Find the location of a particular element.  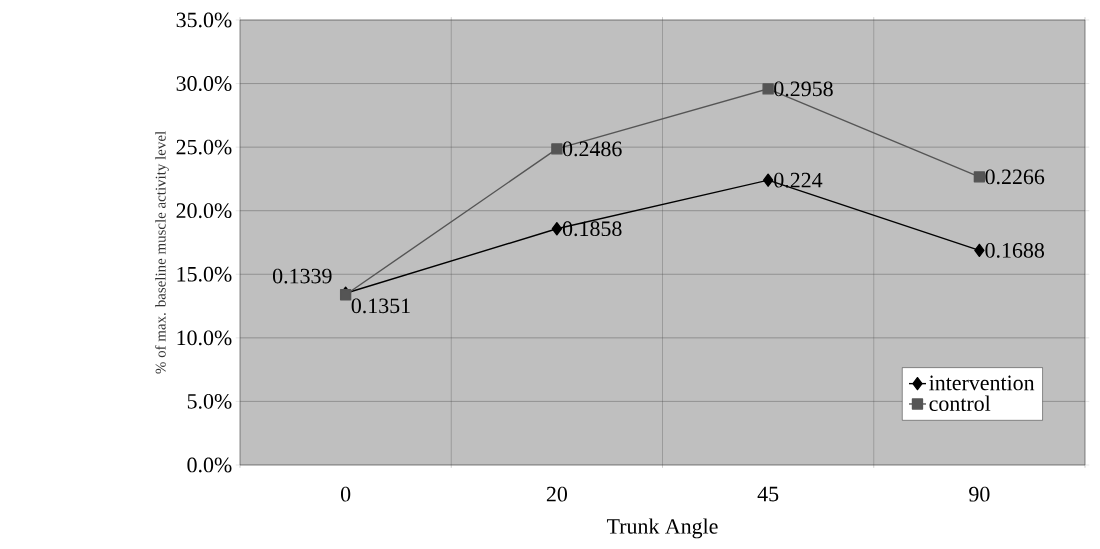

x-tick-label: 0 is located at coordinates (345, 494).